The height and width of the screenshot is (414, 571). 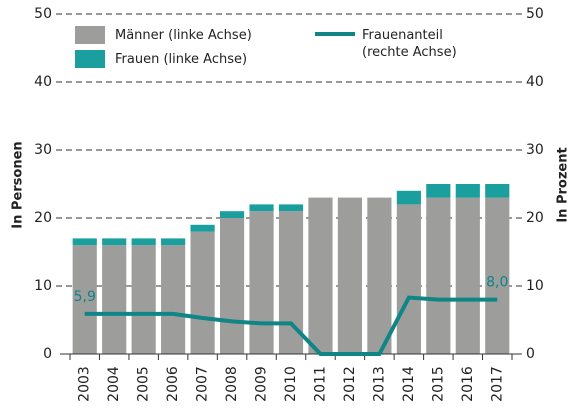 What do you see at coordinates (530, 354) in the screenshot?
I see `y2-tick-label: 0` at bounding box center [530, 354].